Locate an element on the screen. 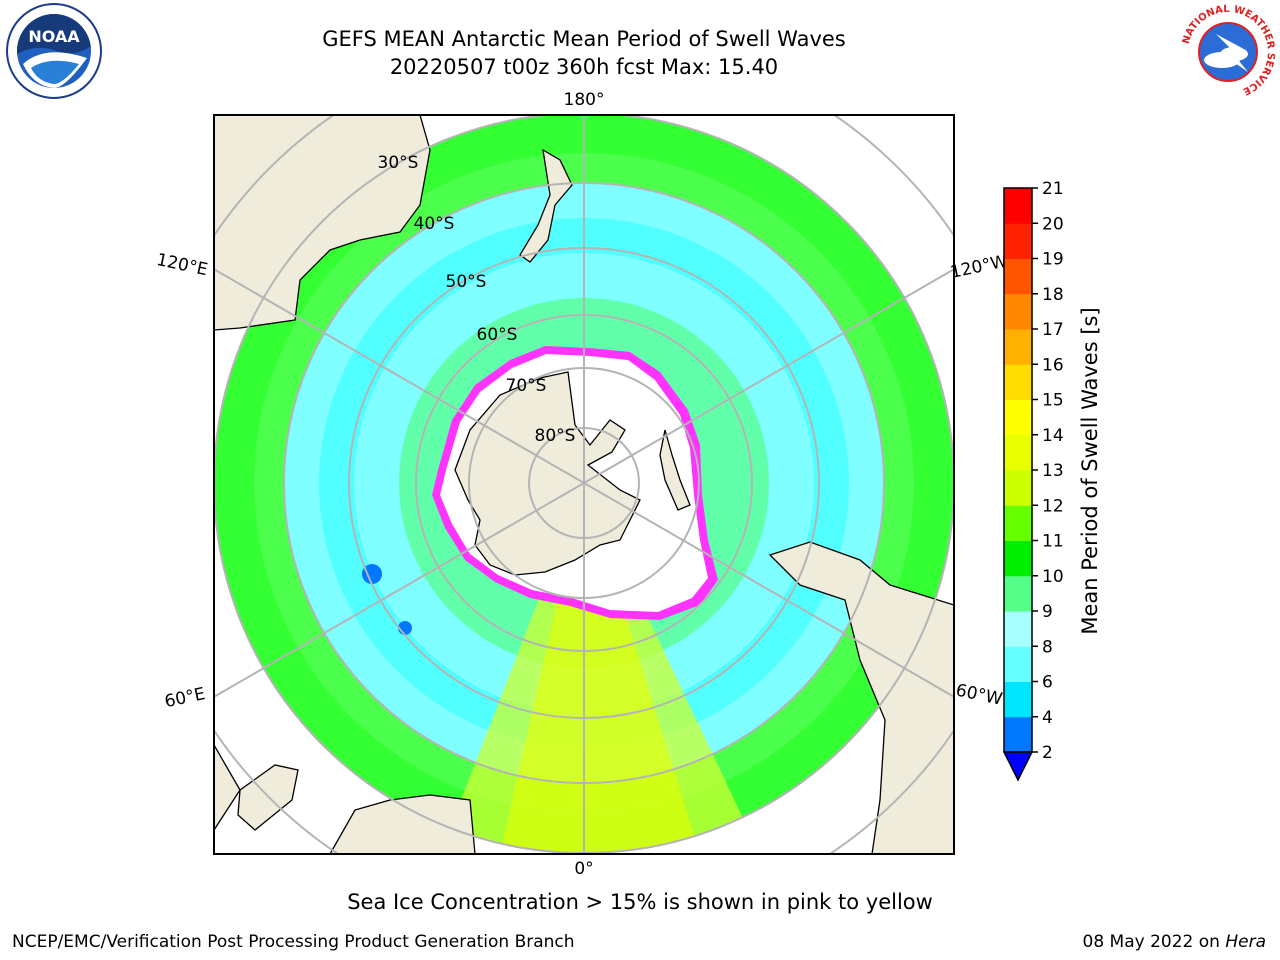 The width and height of the screenshot is (1280, 960). noaa-logo-text: NOAA is located at coordinates (54, 36).